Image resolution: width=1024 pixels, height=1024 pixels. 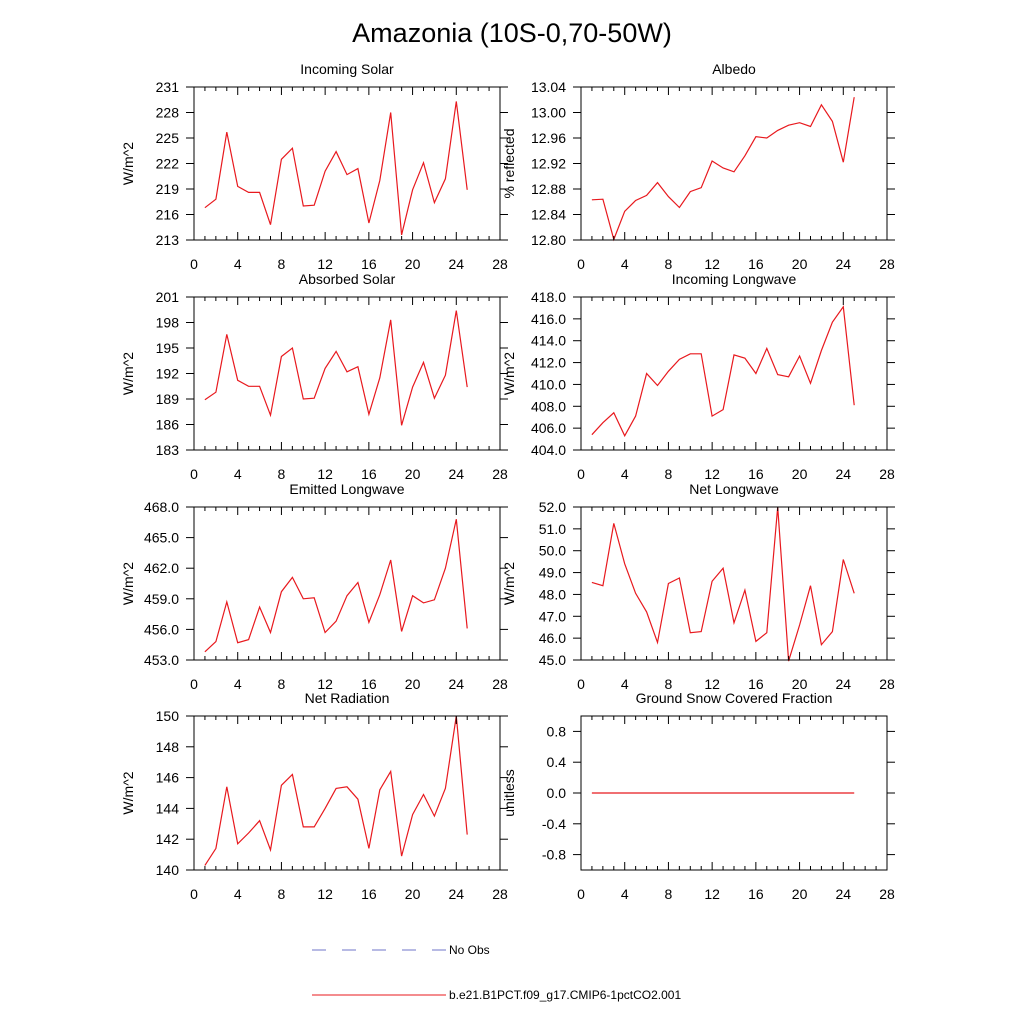 I want to click on y-tick-label: -0.4, so click(x=554, y=824).